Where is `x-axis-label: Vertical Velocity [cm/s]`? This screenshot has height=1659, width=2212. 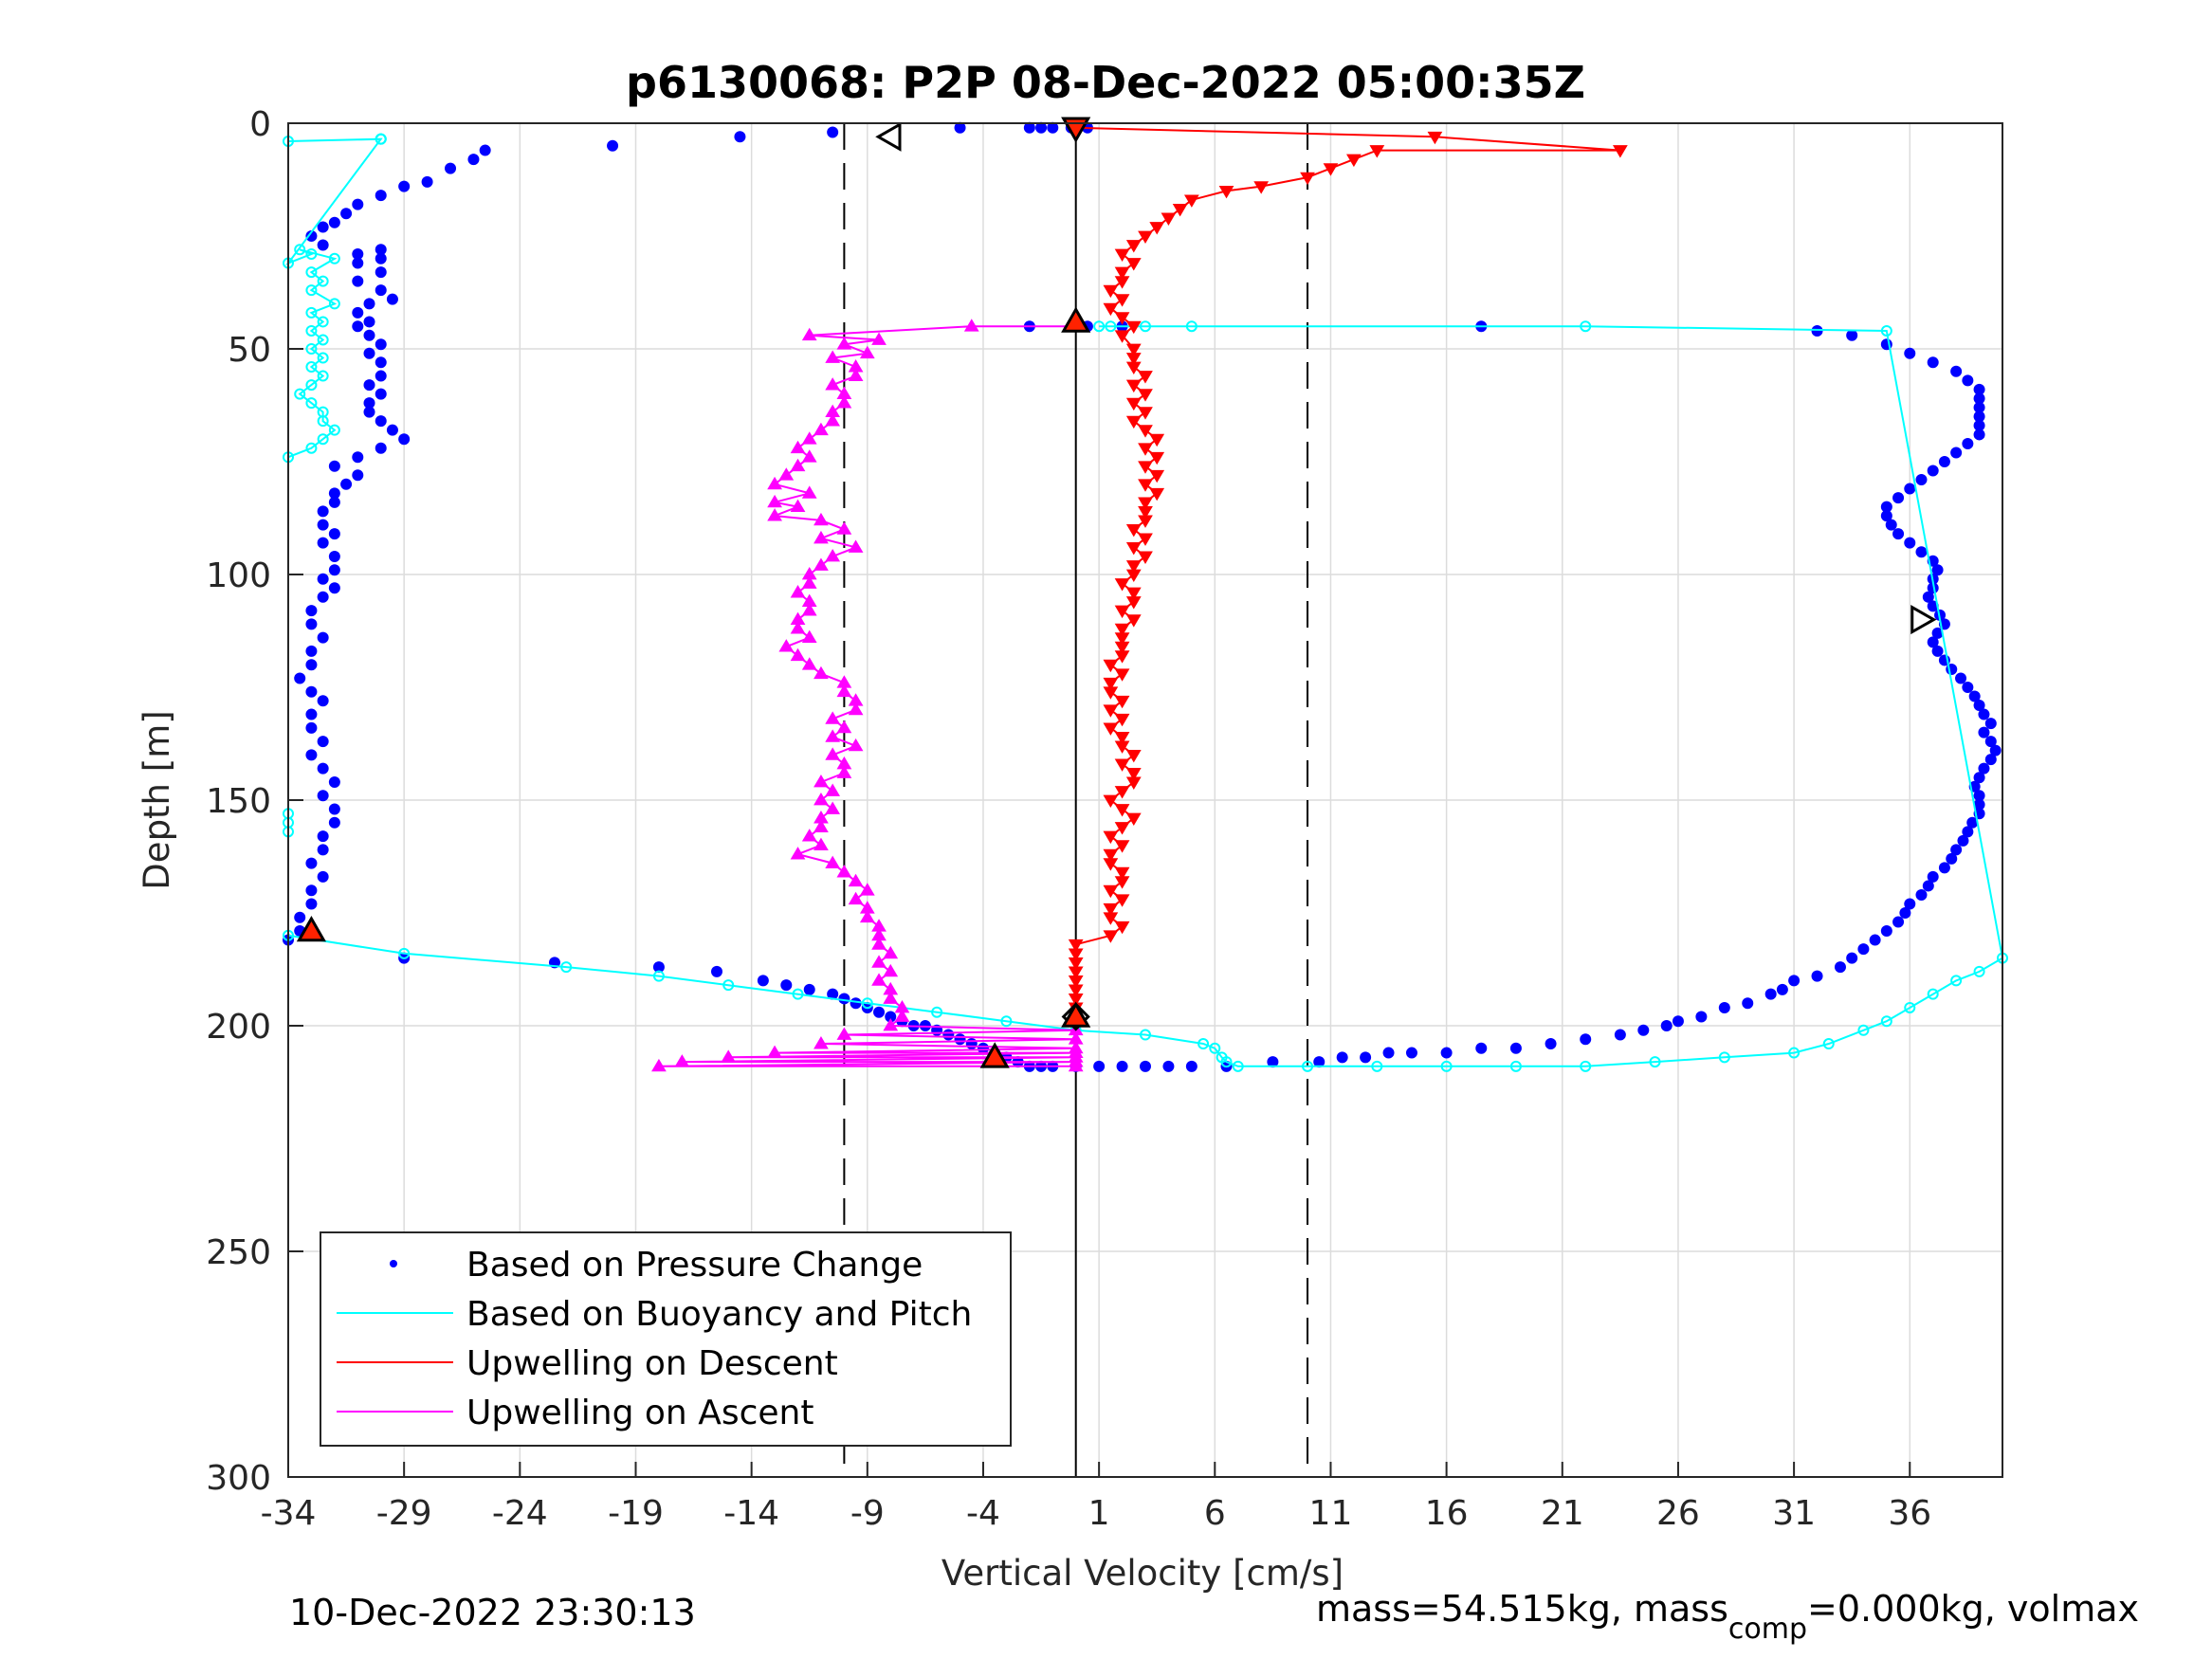 x-axis-label: Vertical Velocity [cm/s] is located at coordinates (1142, 1573).